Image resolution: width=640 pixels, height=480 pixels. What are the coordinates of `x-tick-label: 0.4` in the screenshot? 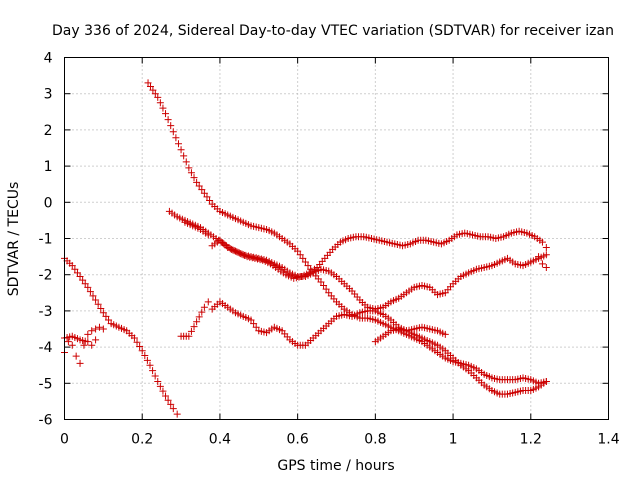 It's located at (220, 440).